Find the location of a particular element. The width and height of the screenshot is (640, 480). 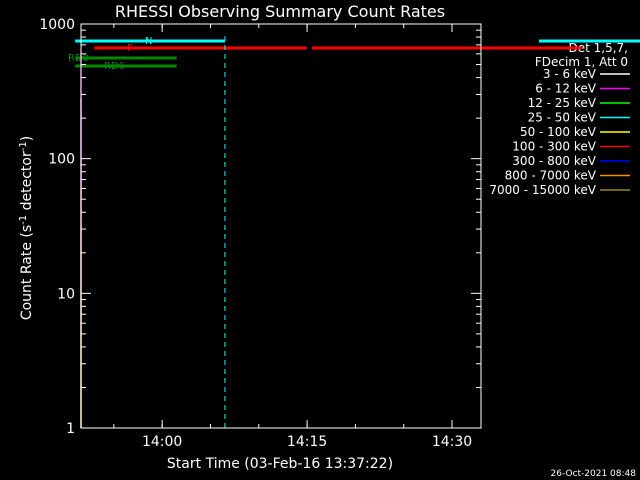

flag-label-rd0: RD0 is located at coordinates (78, 58).